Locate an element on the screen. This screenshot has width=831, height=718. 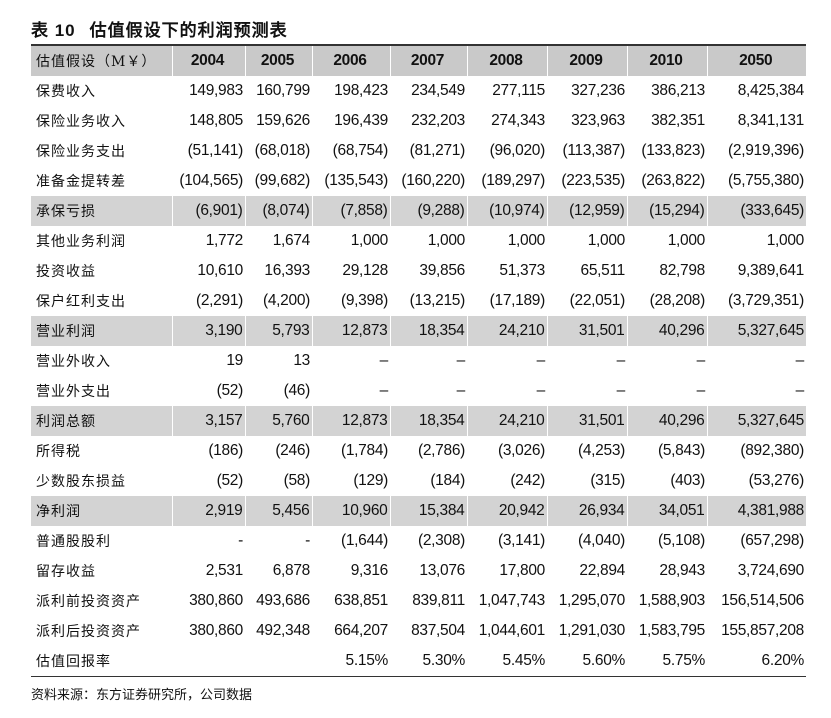
row-label: 营业外收入 is located at coordinates (73, 362).